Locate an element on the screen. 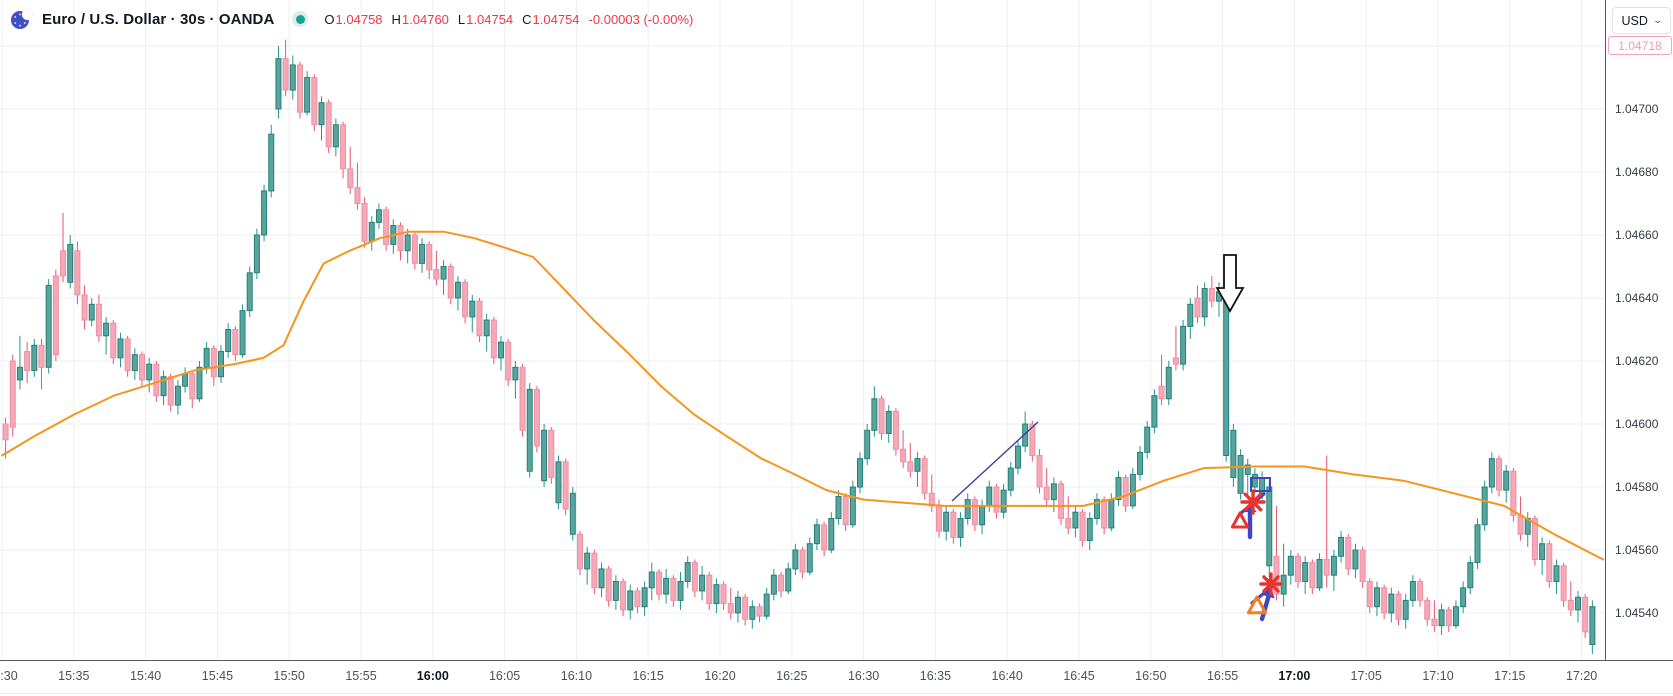 This screenshot has width=1673, height=696. time-tick-label: 16:10 is located at coordinates (576, 676).